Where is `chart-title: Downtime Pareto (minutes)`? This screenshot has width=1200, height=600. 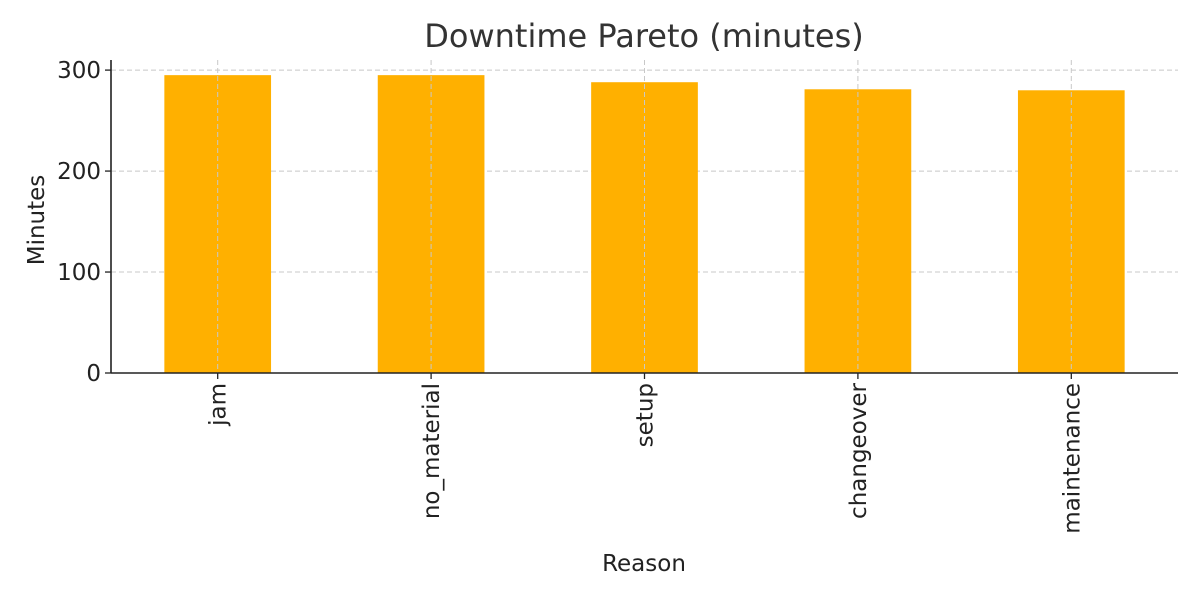 chart-title: Downtime Pareto (minutes) is located at coordinates (644, 36).